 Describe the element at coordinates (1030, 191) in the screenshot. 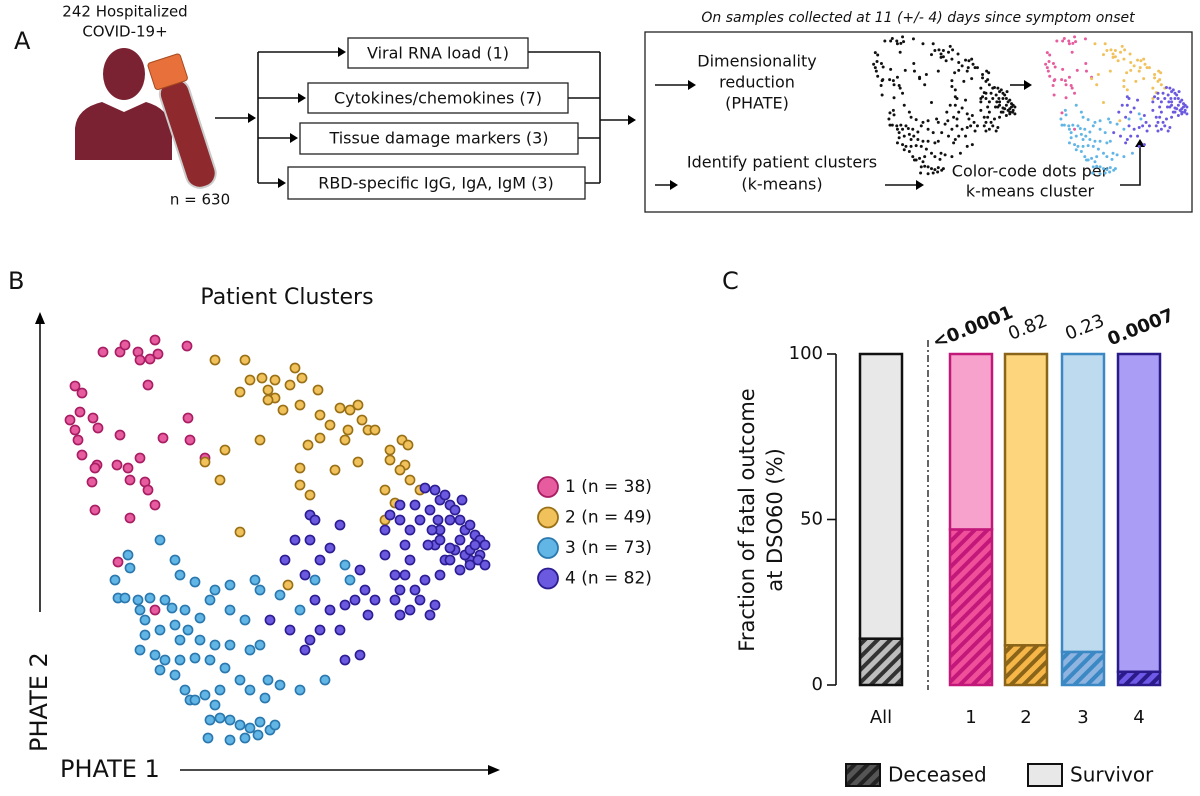

I see `step-label: k-means cluster` at that location.